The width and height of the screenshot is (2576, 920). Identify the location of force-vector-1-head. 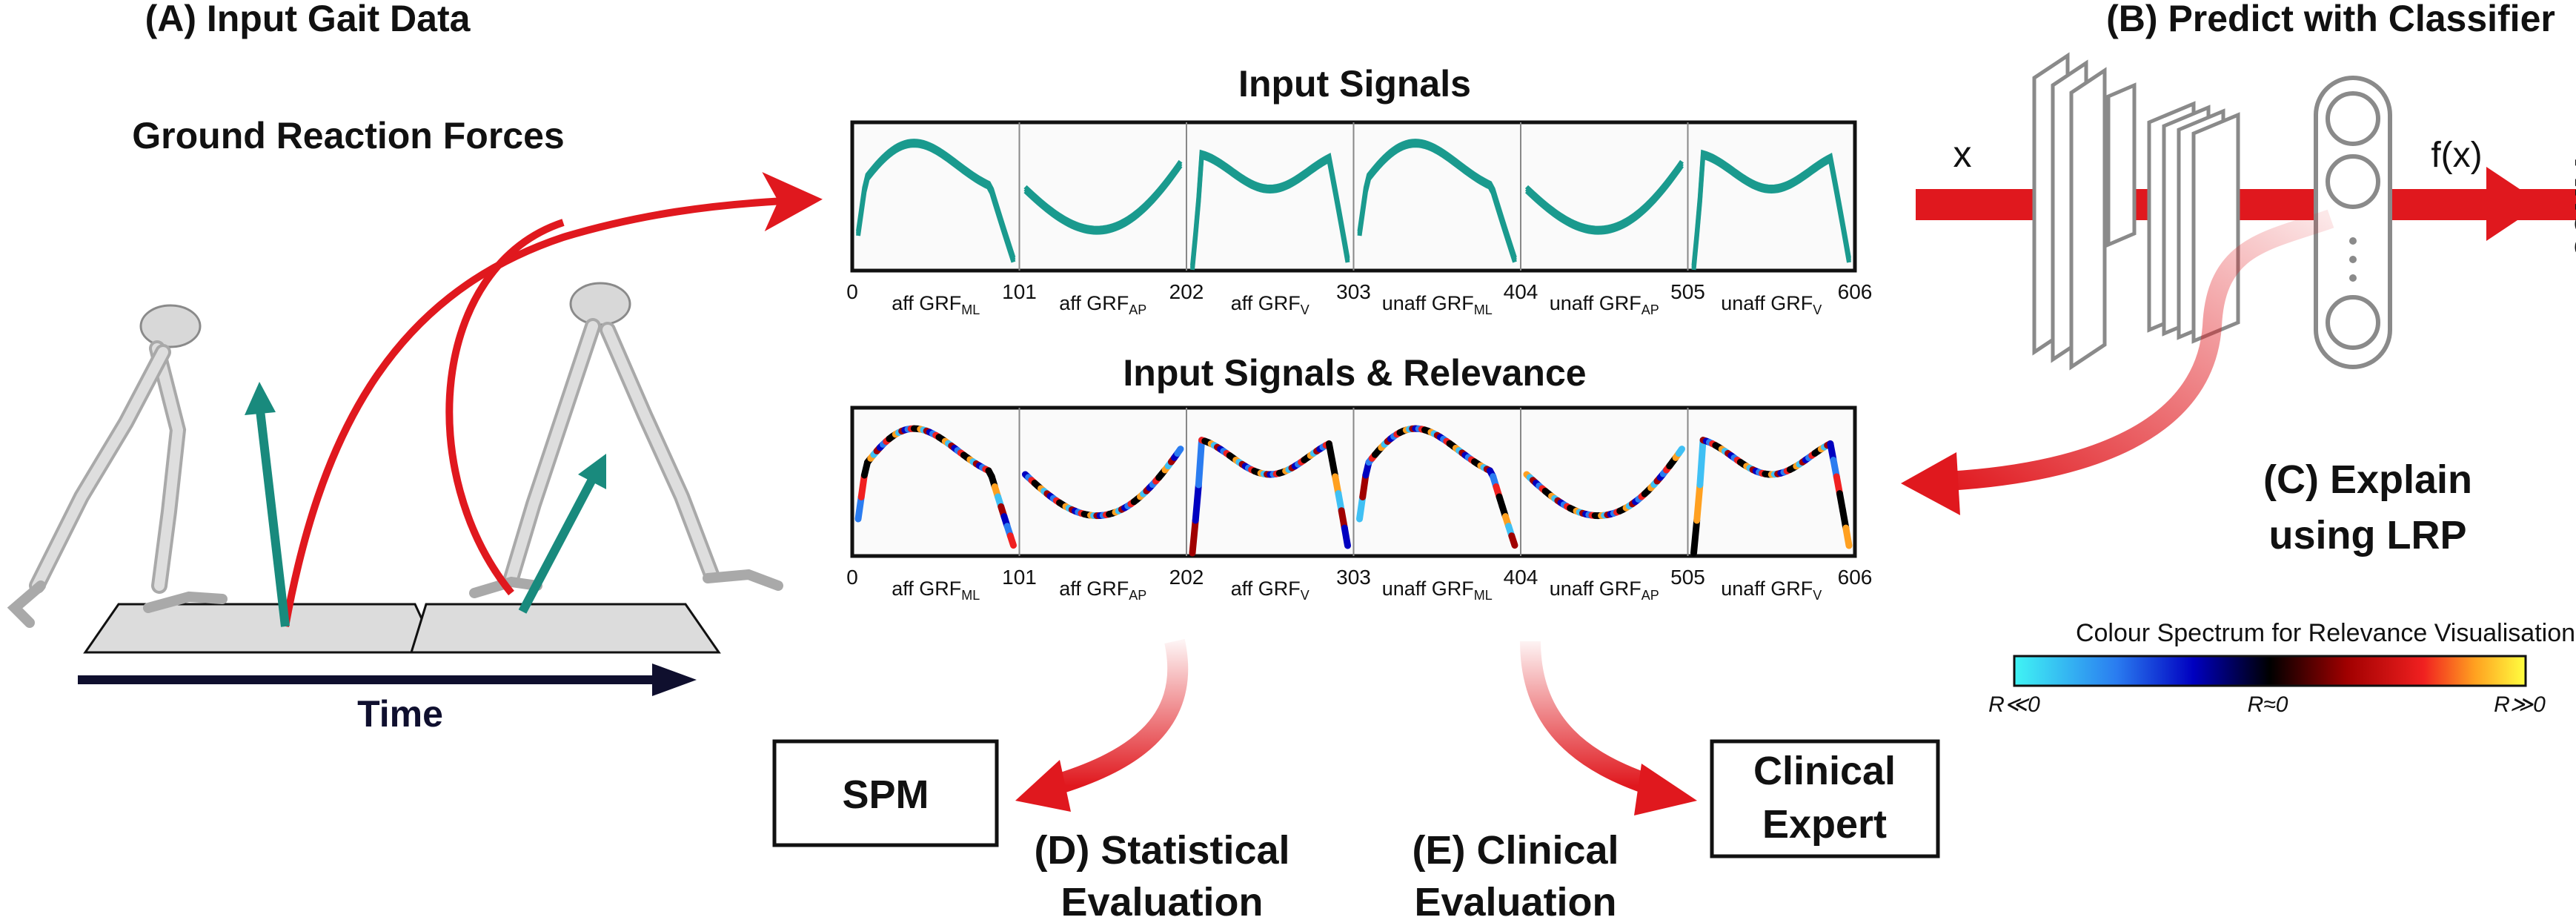
(260, 398).